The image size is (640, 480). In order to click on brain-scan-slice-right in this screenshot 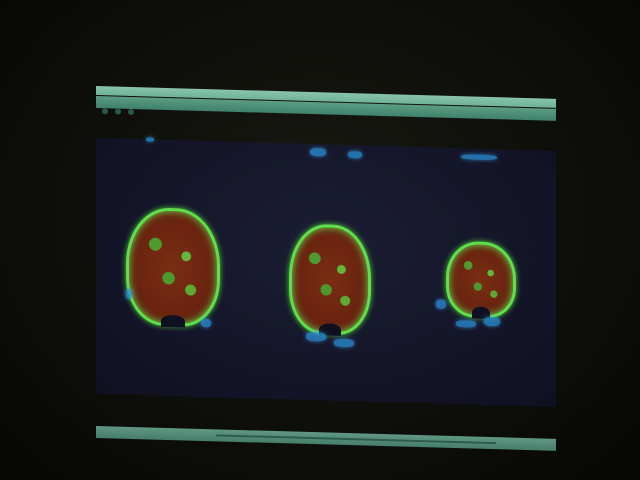, I will do `click(481, 279)`.